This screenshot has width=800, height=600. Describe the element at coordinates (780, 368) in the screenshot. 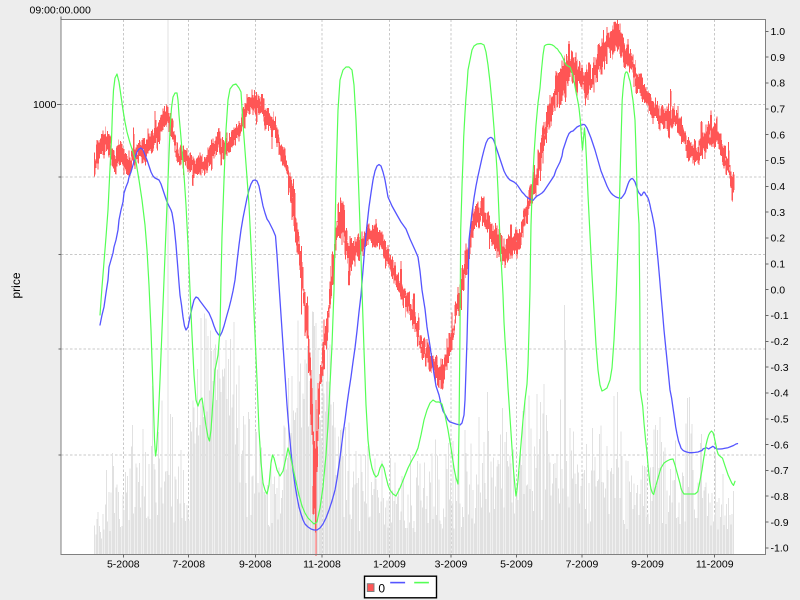

I see `svg-text: -0.3` at that location.